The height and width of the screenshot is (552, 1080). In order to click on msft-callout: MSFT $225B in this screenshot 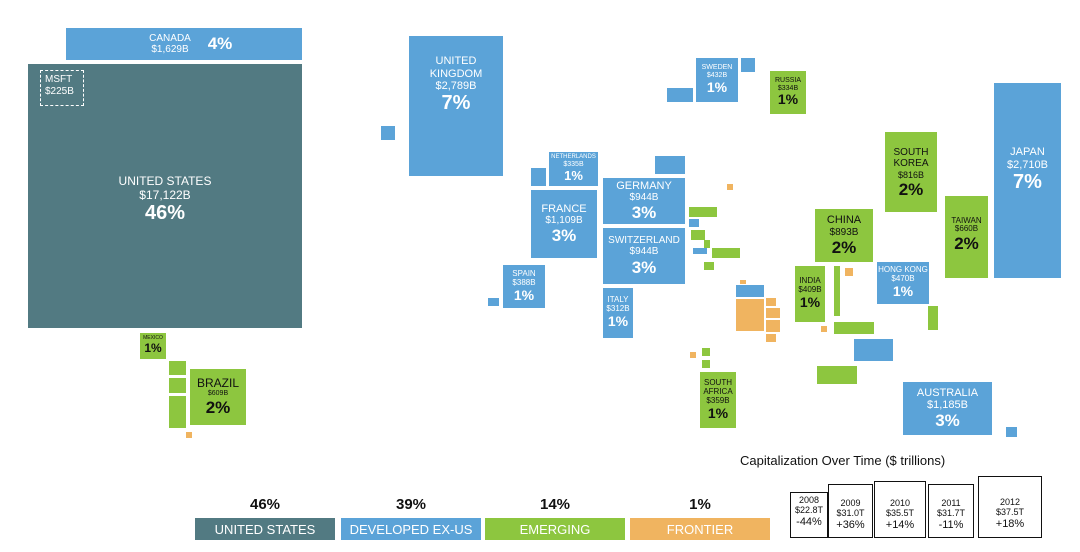, I will do `click(62, 88)`.